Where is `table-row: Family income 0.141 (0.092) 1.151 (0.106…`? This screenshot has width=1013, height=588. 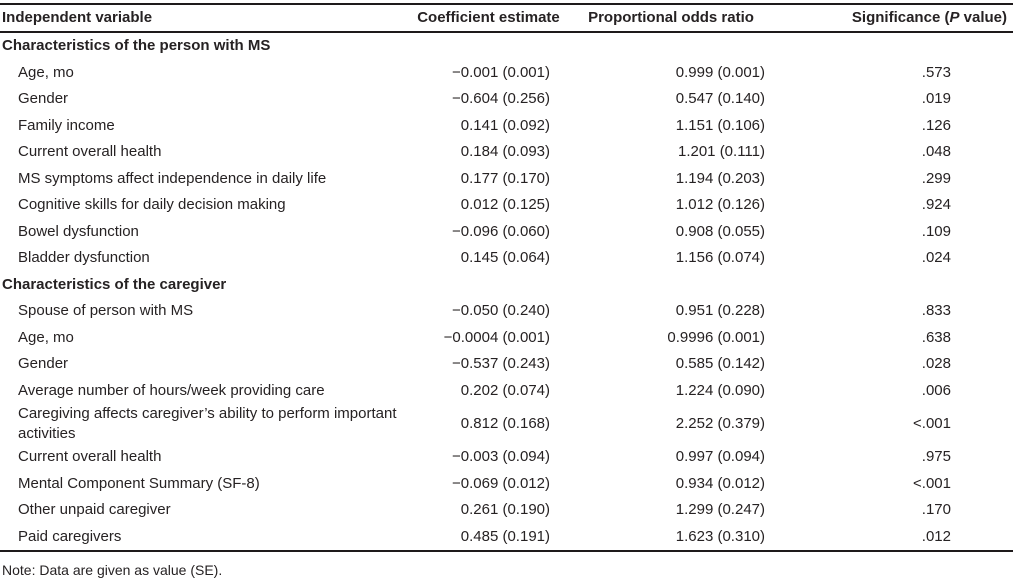
table-row: Family income 0.141 (0.092) 1.151 (0.106… is located at coordinates (506, 126).